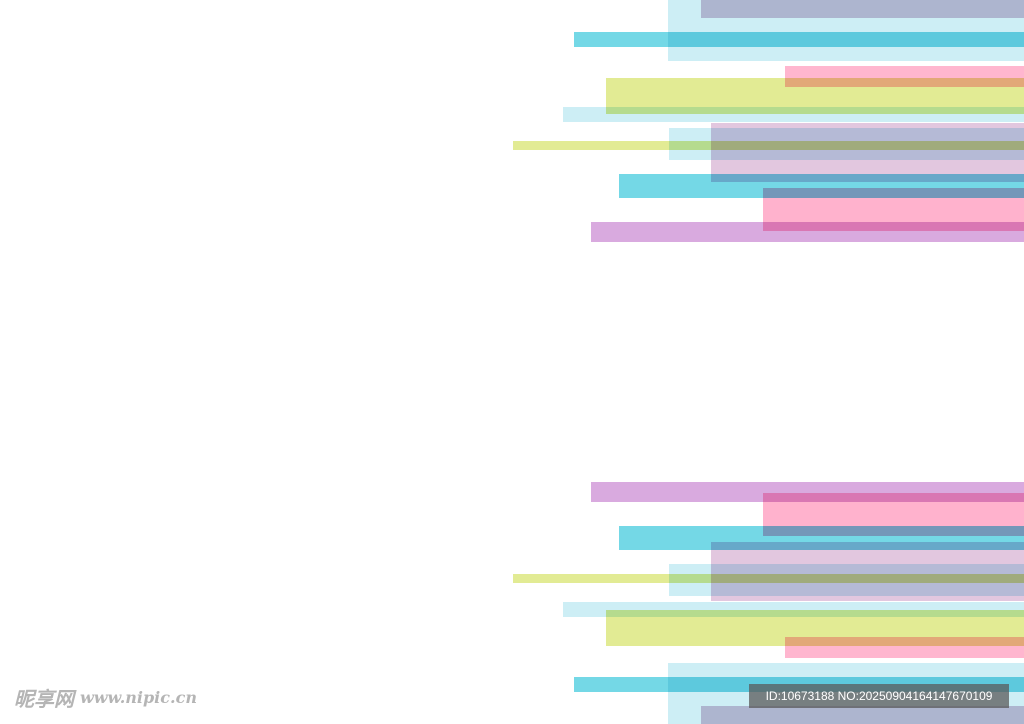  What do you see at coordinates (44, 698) in the screenshot?
I see `watermark-site: 昵享网` at bounding box center [44, 698].